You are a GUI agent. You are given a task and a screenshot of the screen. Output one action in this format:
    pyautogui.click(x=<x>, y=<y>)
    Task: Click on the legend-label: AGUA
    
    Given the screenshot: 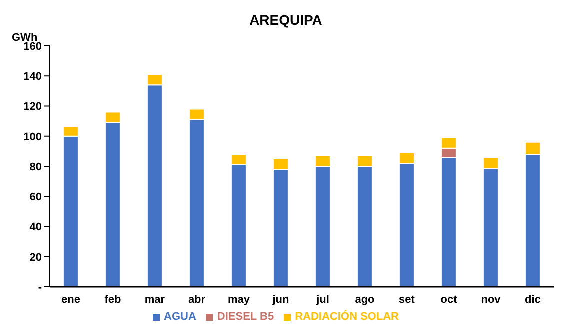 What is the action you would take?
    pyautogui.click(x=180, y=317)
    